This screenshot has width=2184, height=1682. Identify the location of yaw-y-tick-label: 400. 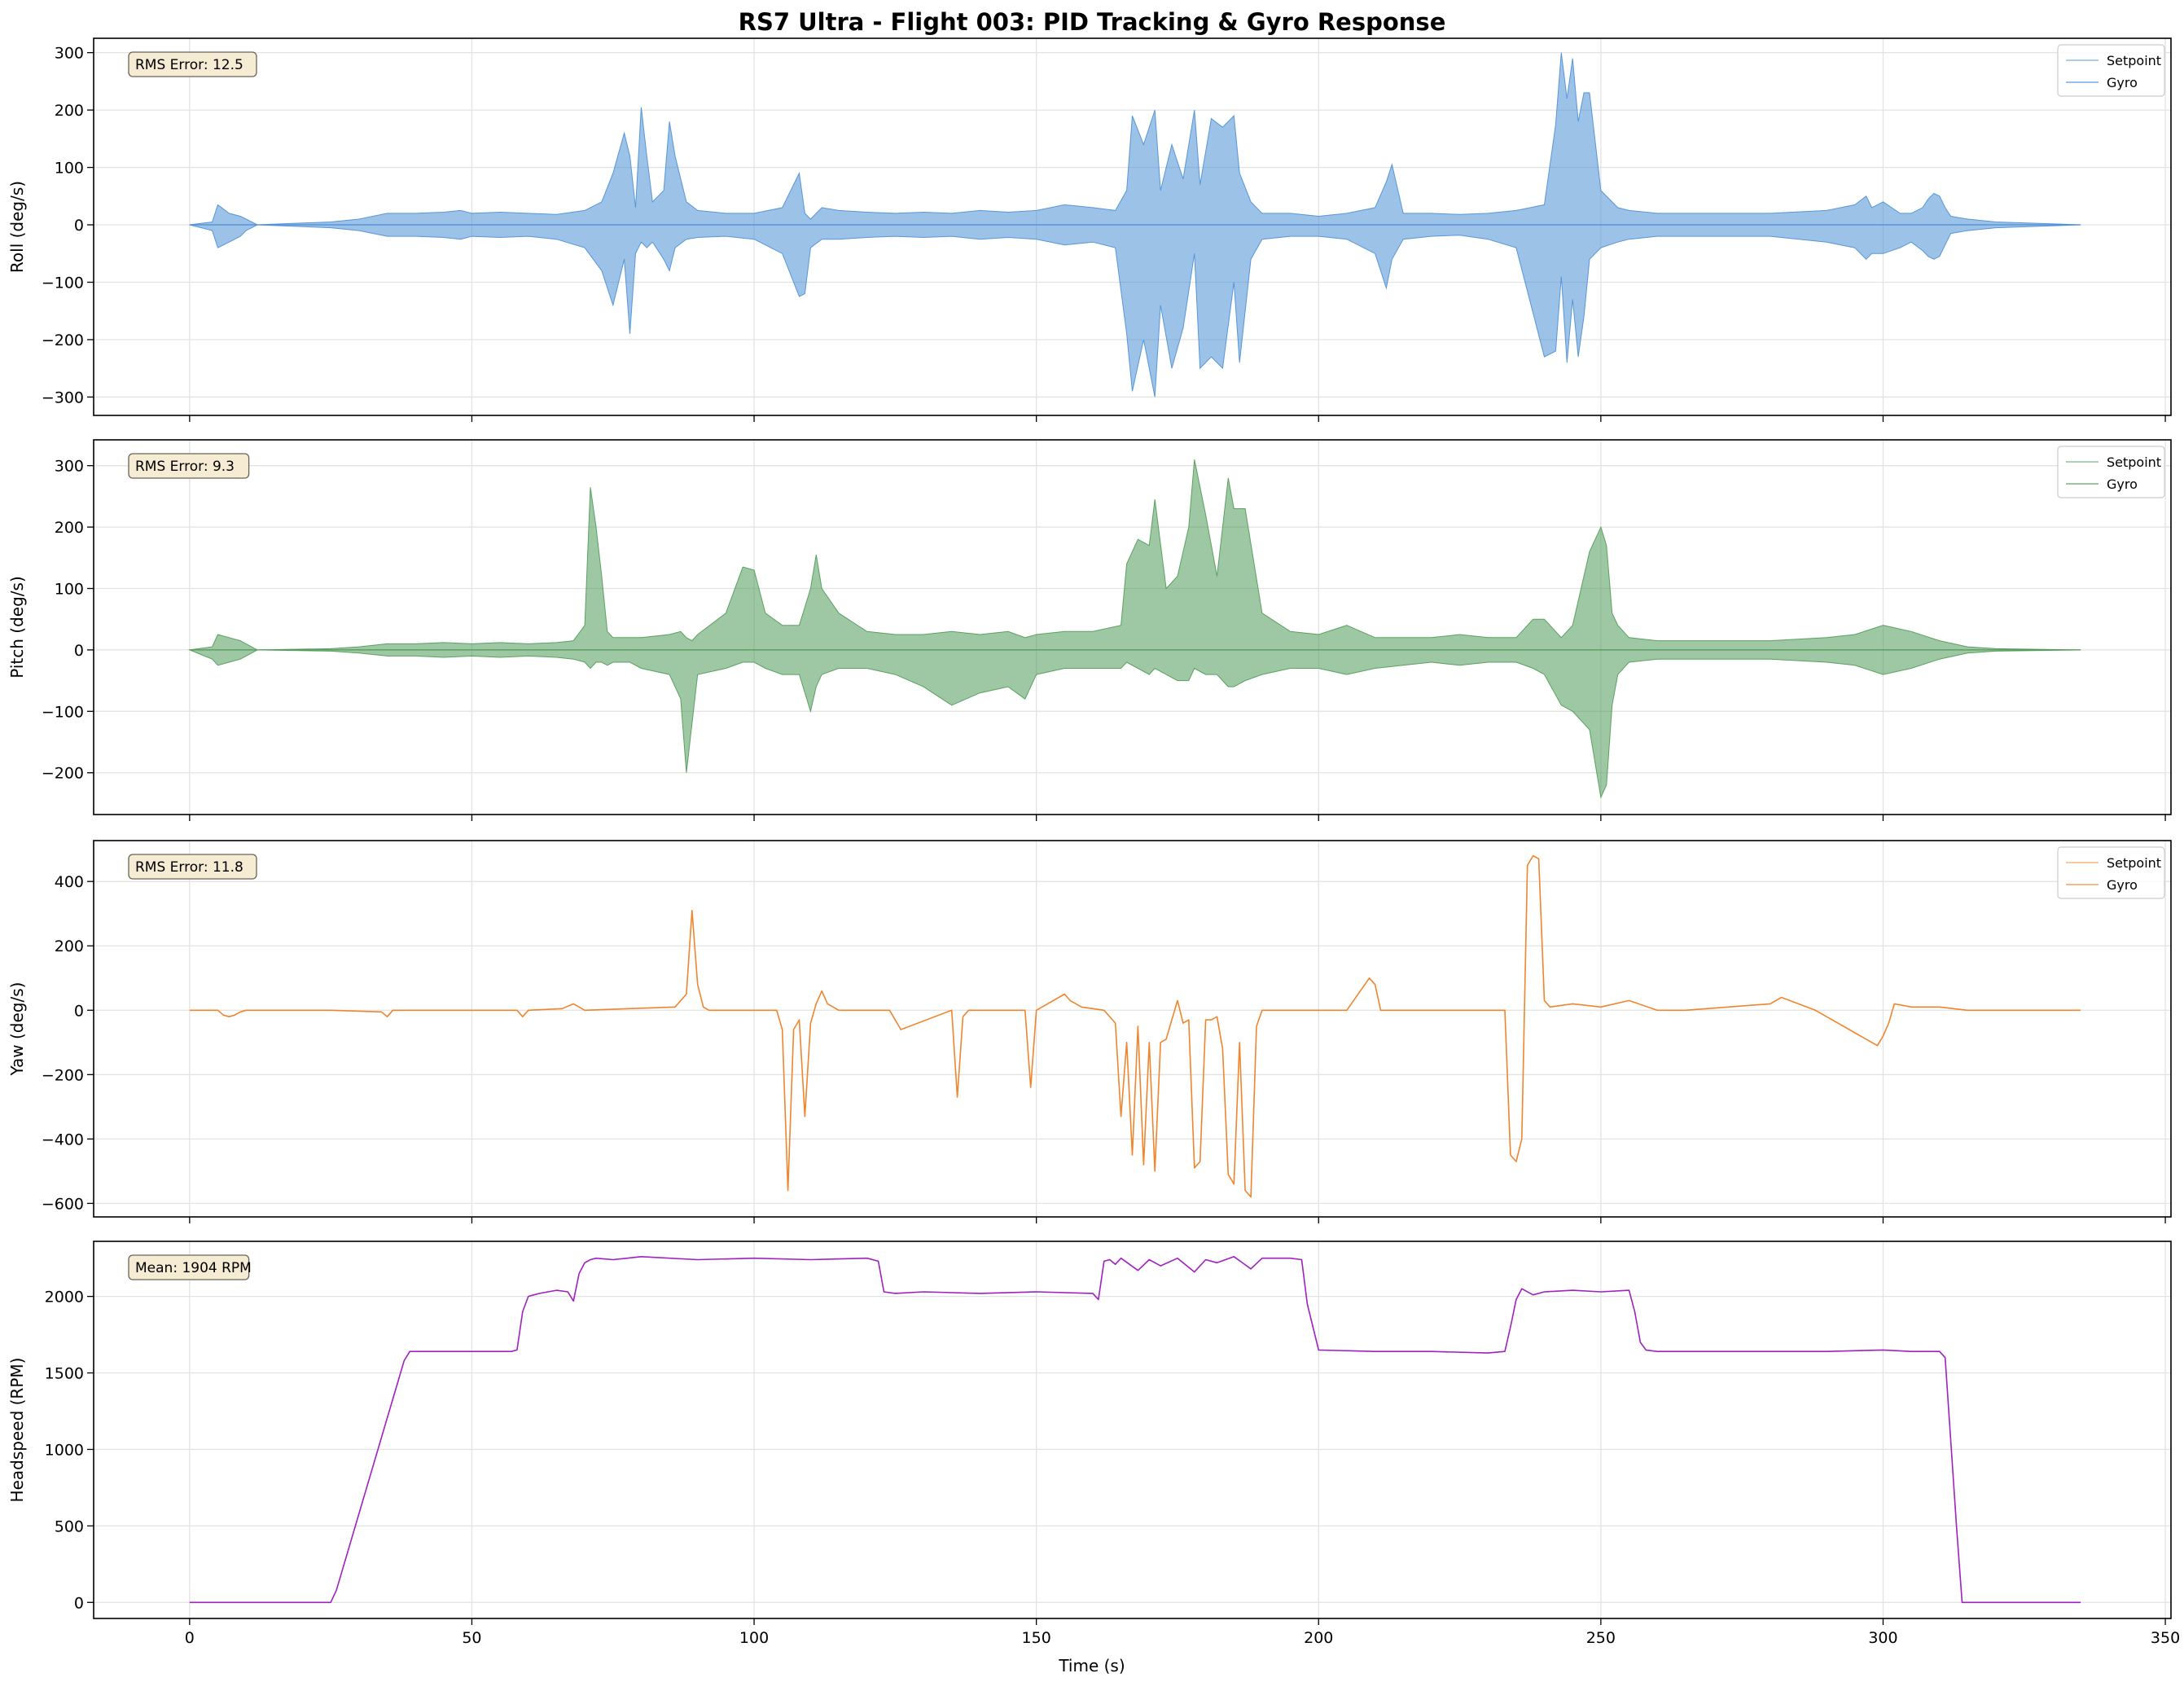
(69, 882).